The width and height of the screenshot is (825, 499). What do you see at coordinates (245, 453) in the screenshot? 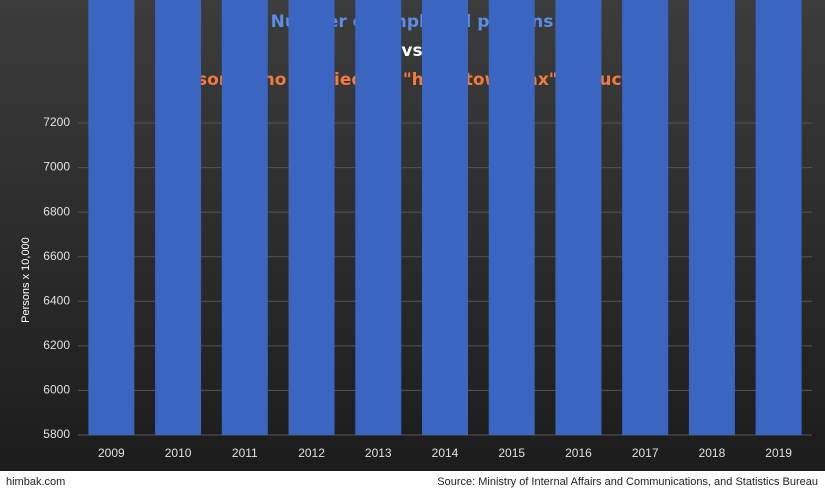
I see `x-tick-label: 2011` at bounding box center [245, 453].